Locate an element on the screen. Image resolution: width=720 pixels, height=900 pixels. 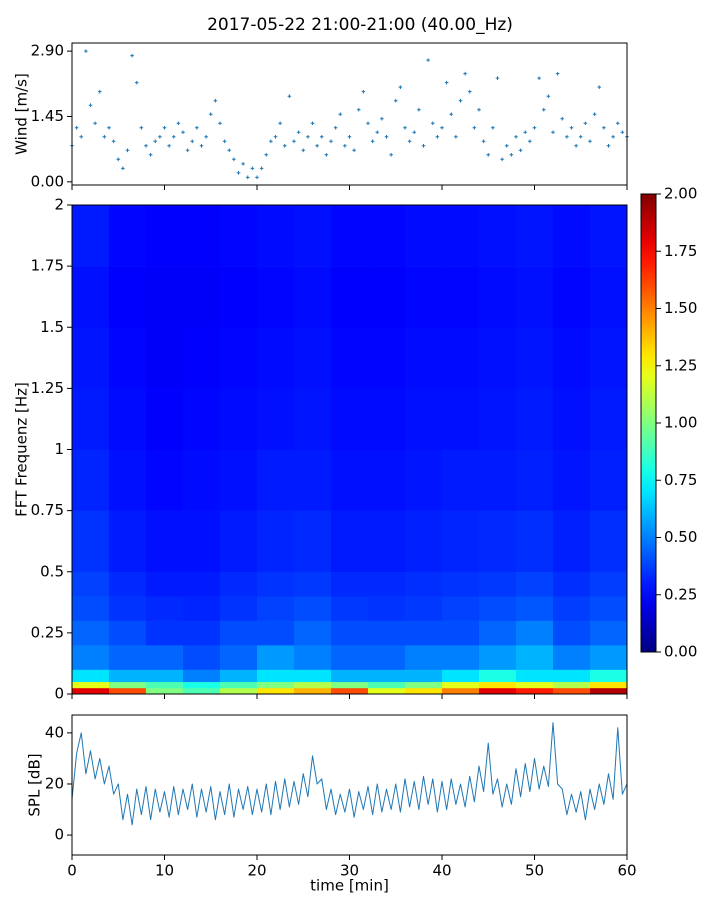
y-tick-label: 2.90 is located at coordinates (47, 51).